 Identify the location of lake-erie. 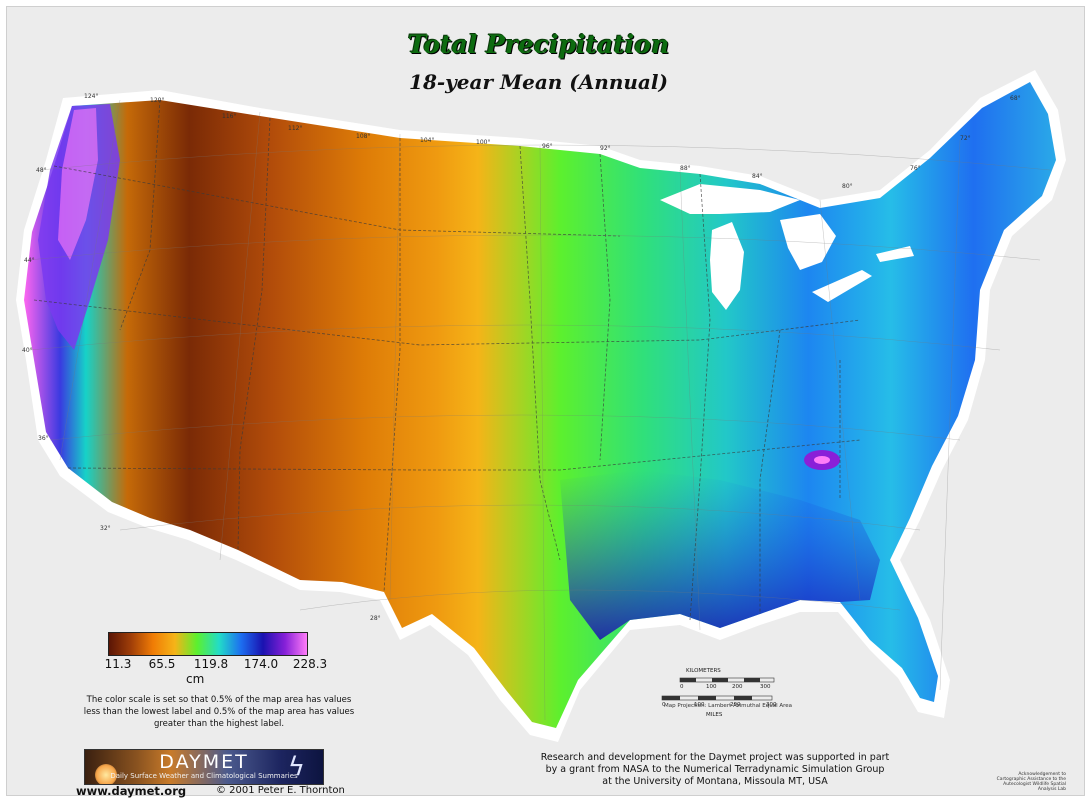
(842, 286).